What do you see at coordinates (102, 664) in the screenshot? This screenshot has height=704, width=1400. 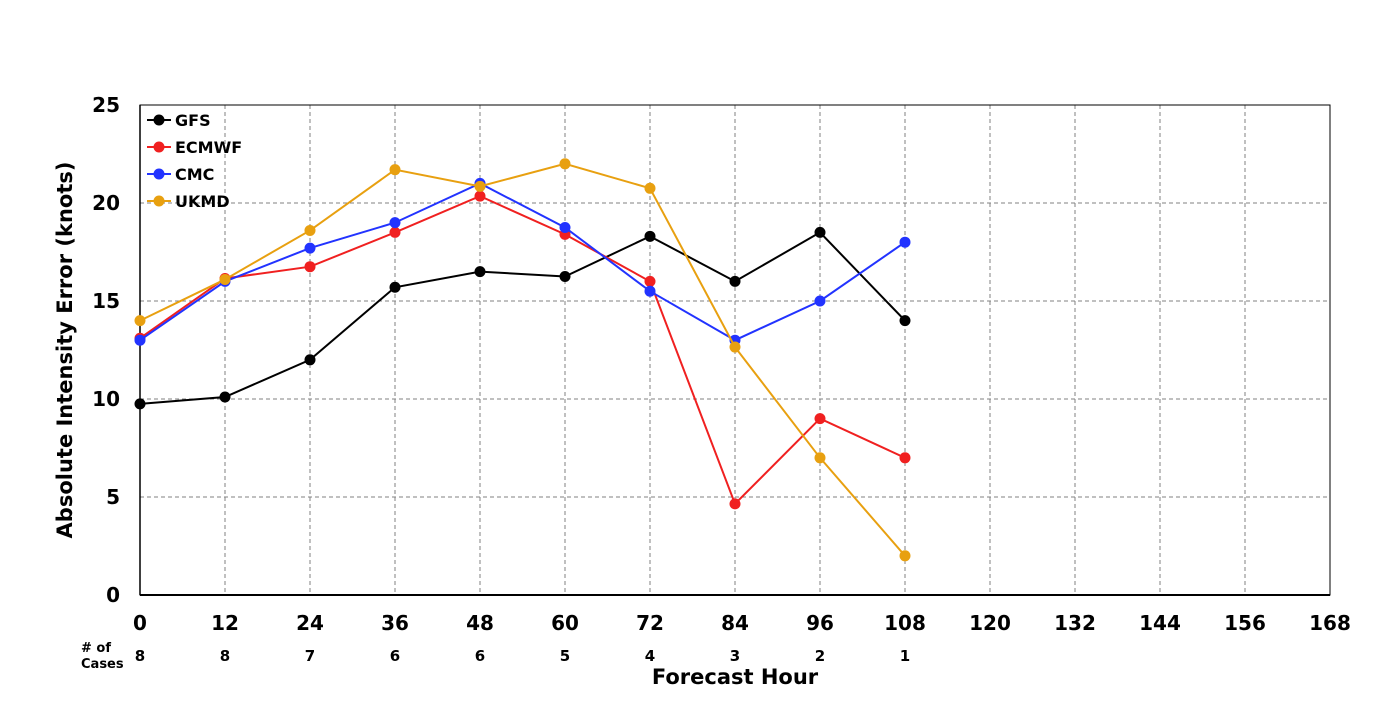 I see `cases-label-line2: Cases` at bounding box center [102, 664].